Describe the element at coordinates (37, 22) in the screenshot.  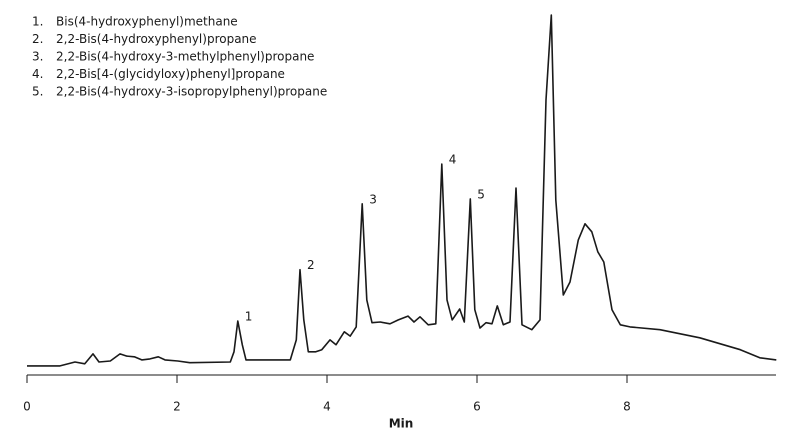
I see `legend-number: 1.` at that location.